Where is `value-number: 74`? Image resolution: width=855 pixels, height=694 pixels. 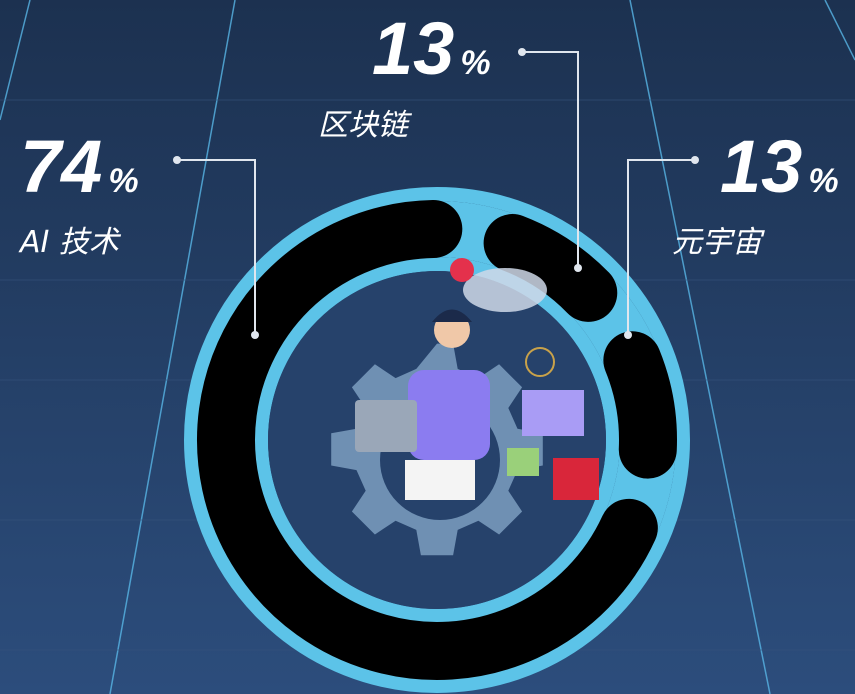
value-number: 74 is located at coordinates (61, 166).